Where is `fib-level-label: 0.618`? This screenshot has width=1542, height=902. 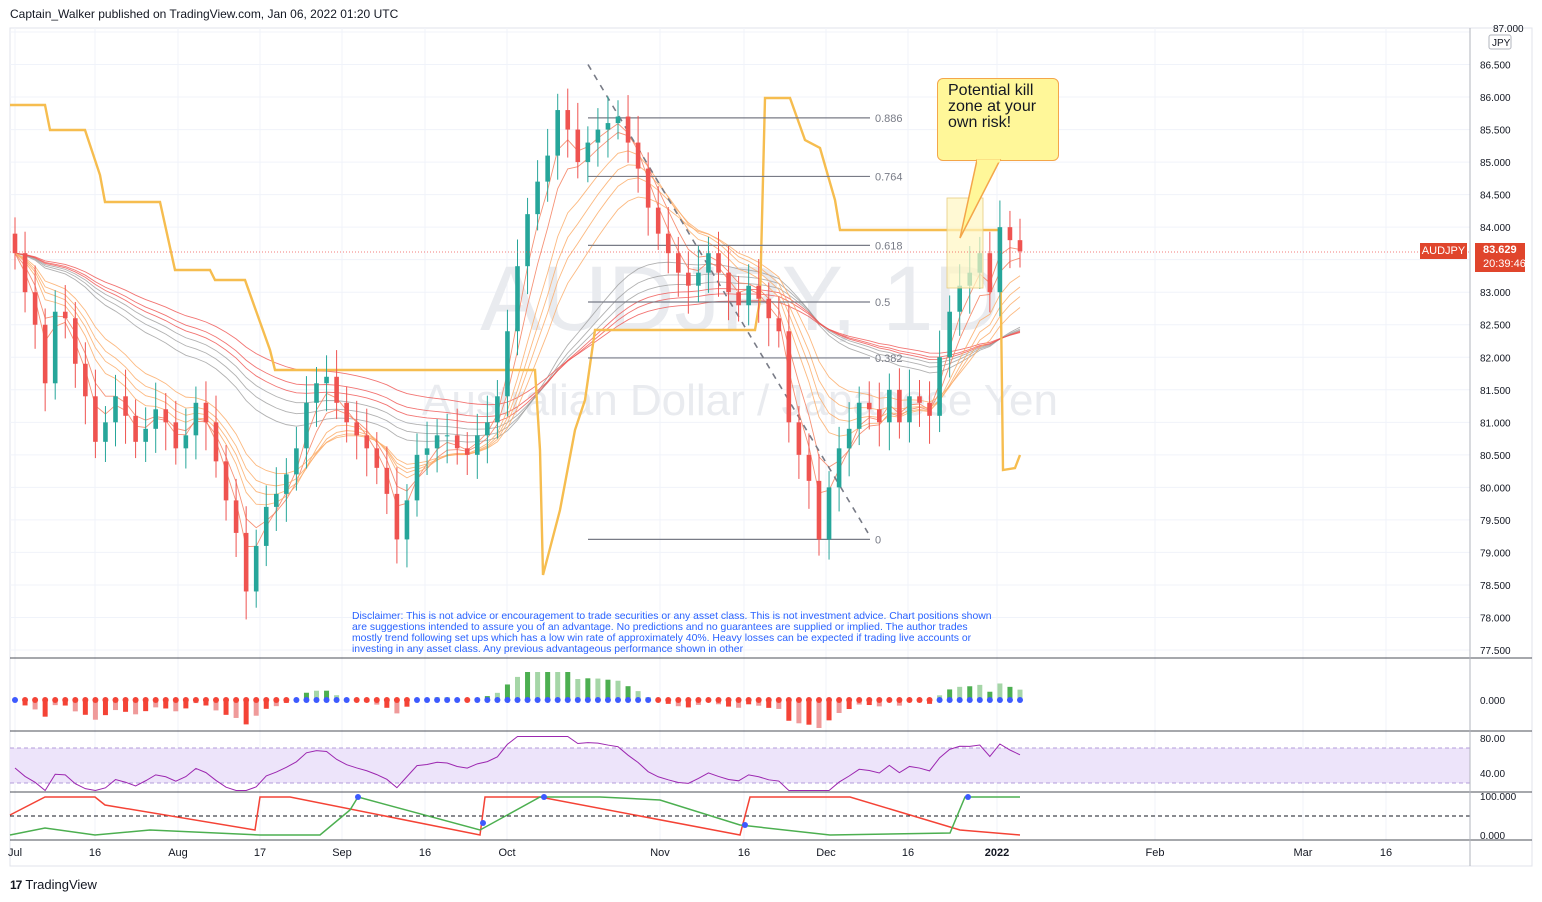
fib-level-label: 0.618 is located at coordinates (889, 246).